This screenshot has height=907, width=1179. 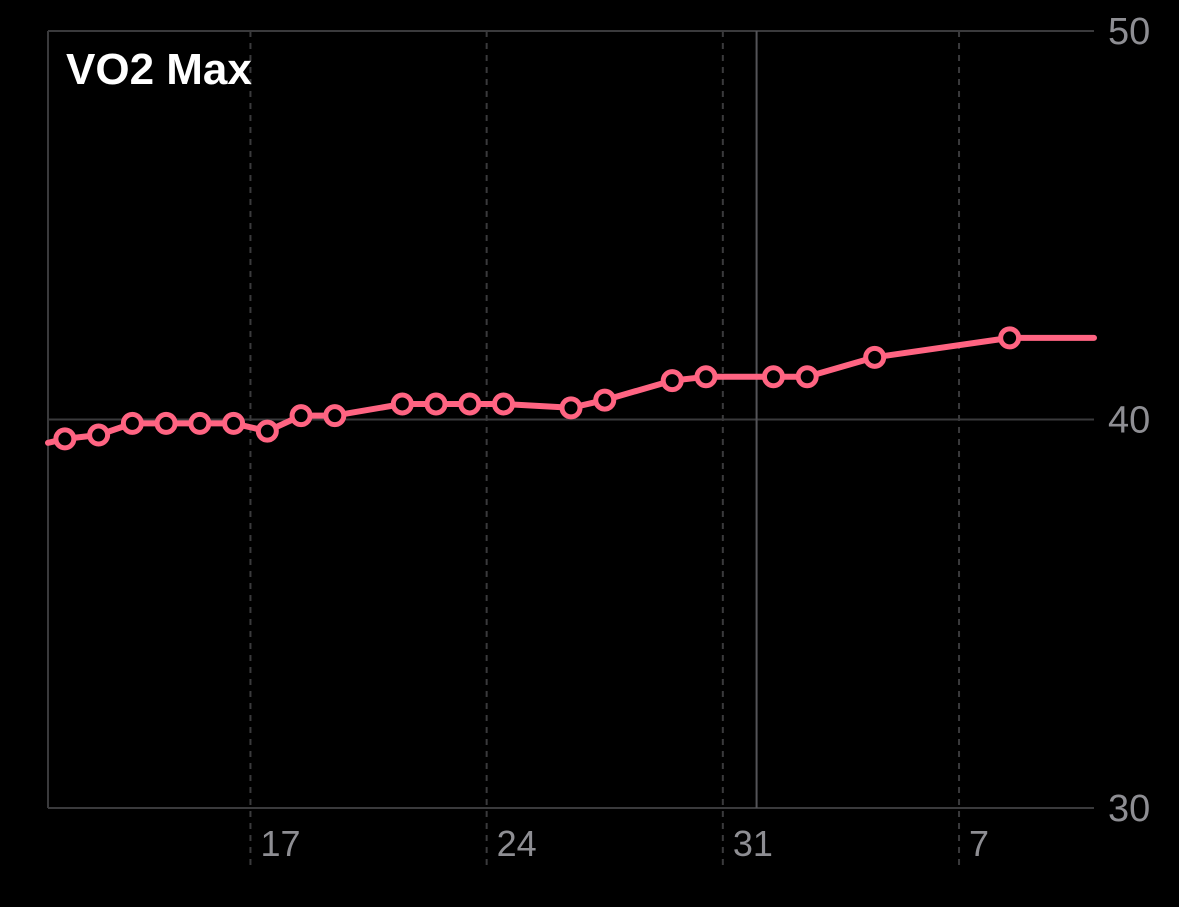 I want to click on y-tick-label-50: 50, so click(x=1129, y=32).